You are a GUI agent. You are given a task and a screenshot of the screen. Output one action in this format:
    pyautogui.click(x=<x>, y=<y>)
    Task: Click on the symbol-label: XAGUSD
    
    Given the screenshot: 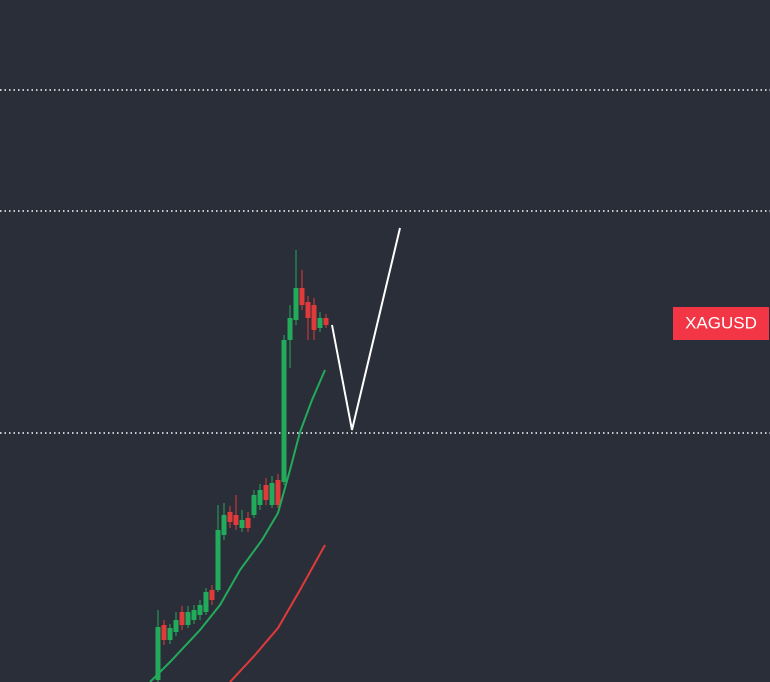 What is the action you would take?
    pyautogui.click(x=721, y=322)
    